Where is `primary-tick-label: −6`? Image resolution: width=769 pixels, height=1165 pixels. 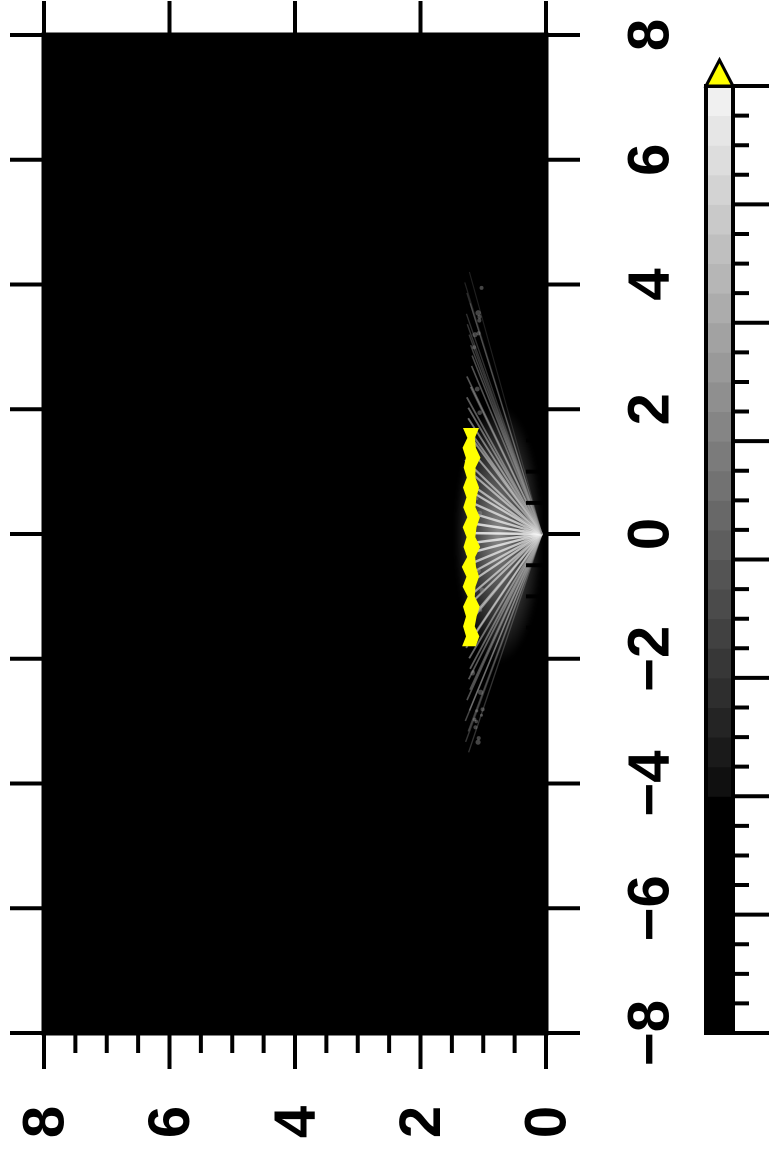 primary-tick-label: −6 is located at coordinates (649, 908).